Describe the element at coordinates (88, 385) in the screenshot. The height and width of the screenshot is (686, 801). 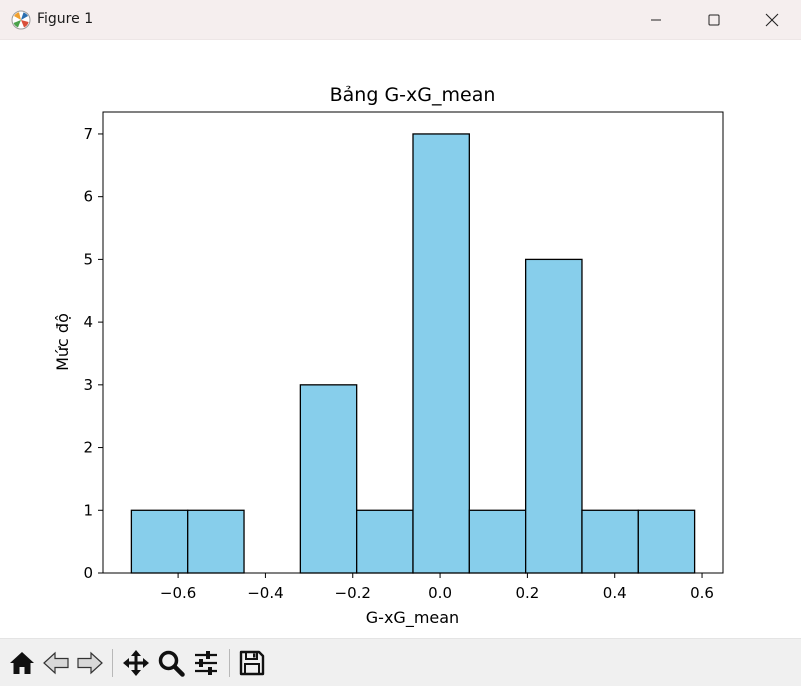
I see `y-tick-label: 3` at that location.